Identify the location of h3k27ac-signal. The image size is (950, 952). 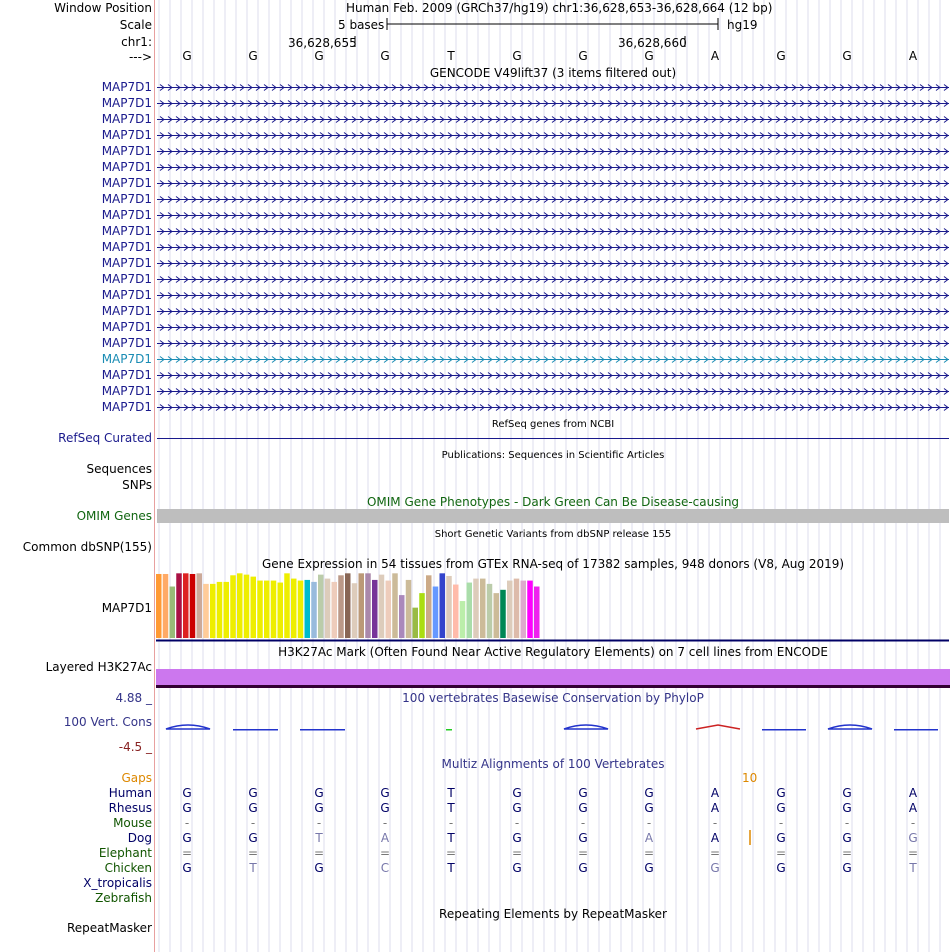
(553, 677).